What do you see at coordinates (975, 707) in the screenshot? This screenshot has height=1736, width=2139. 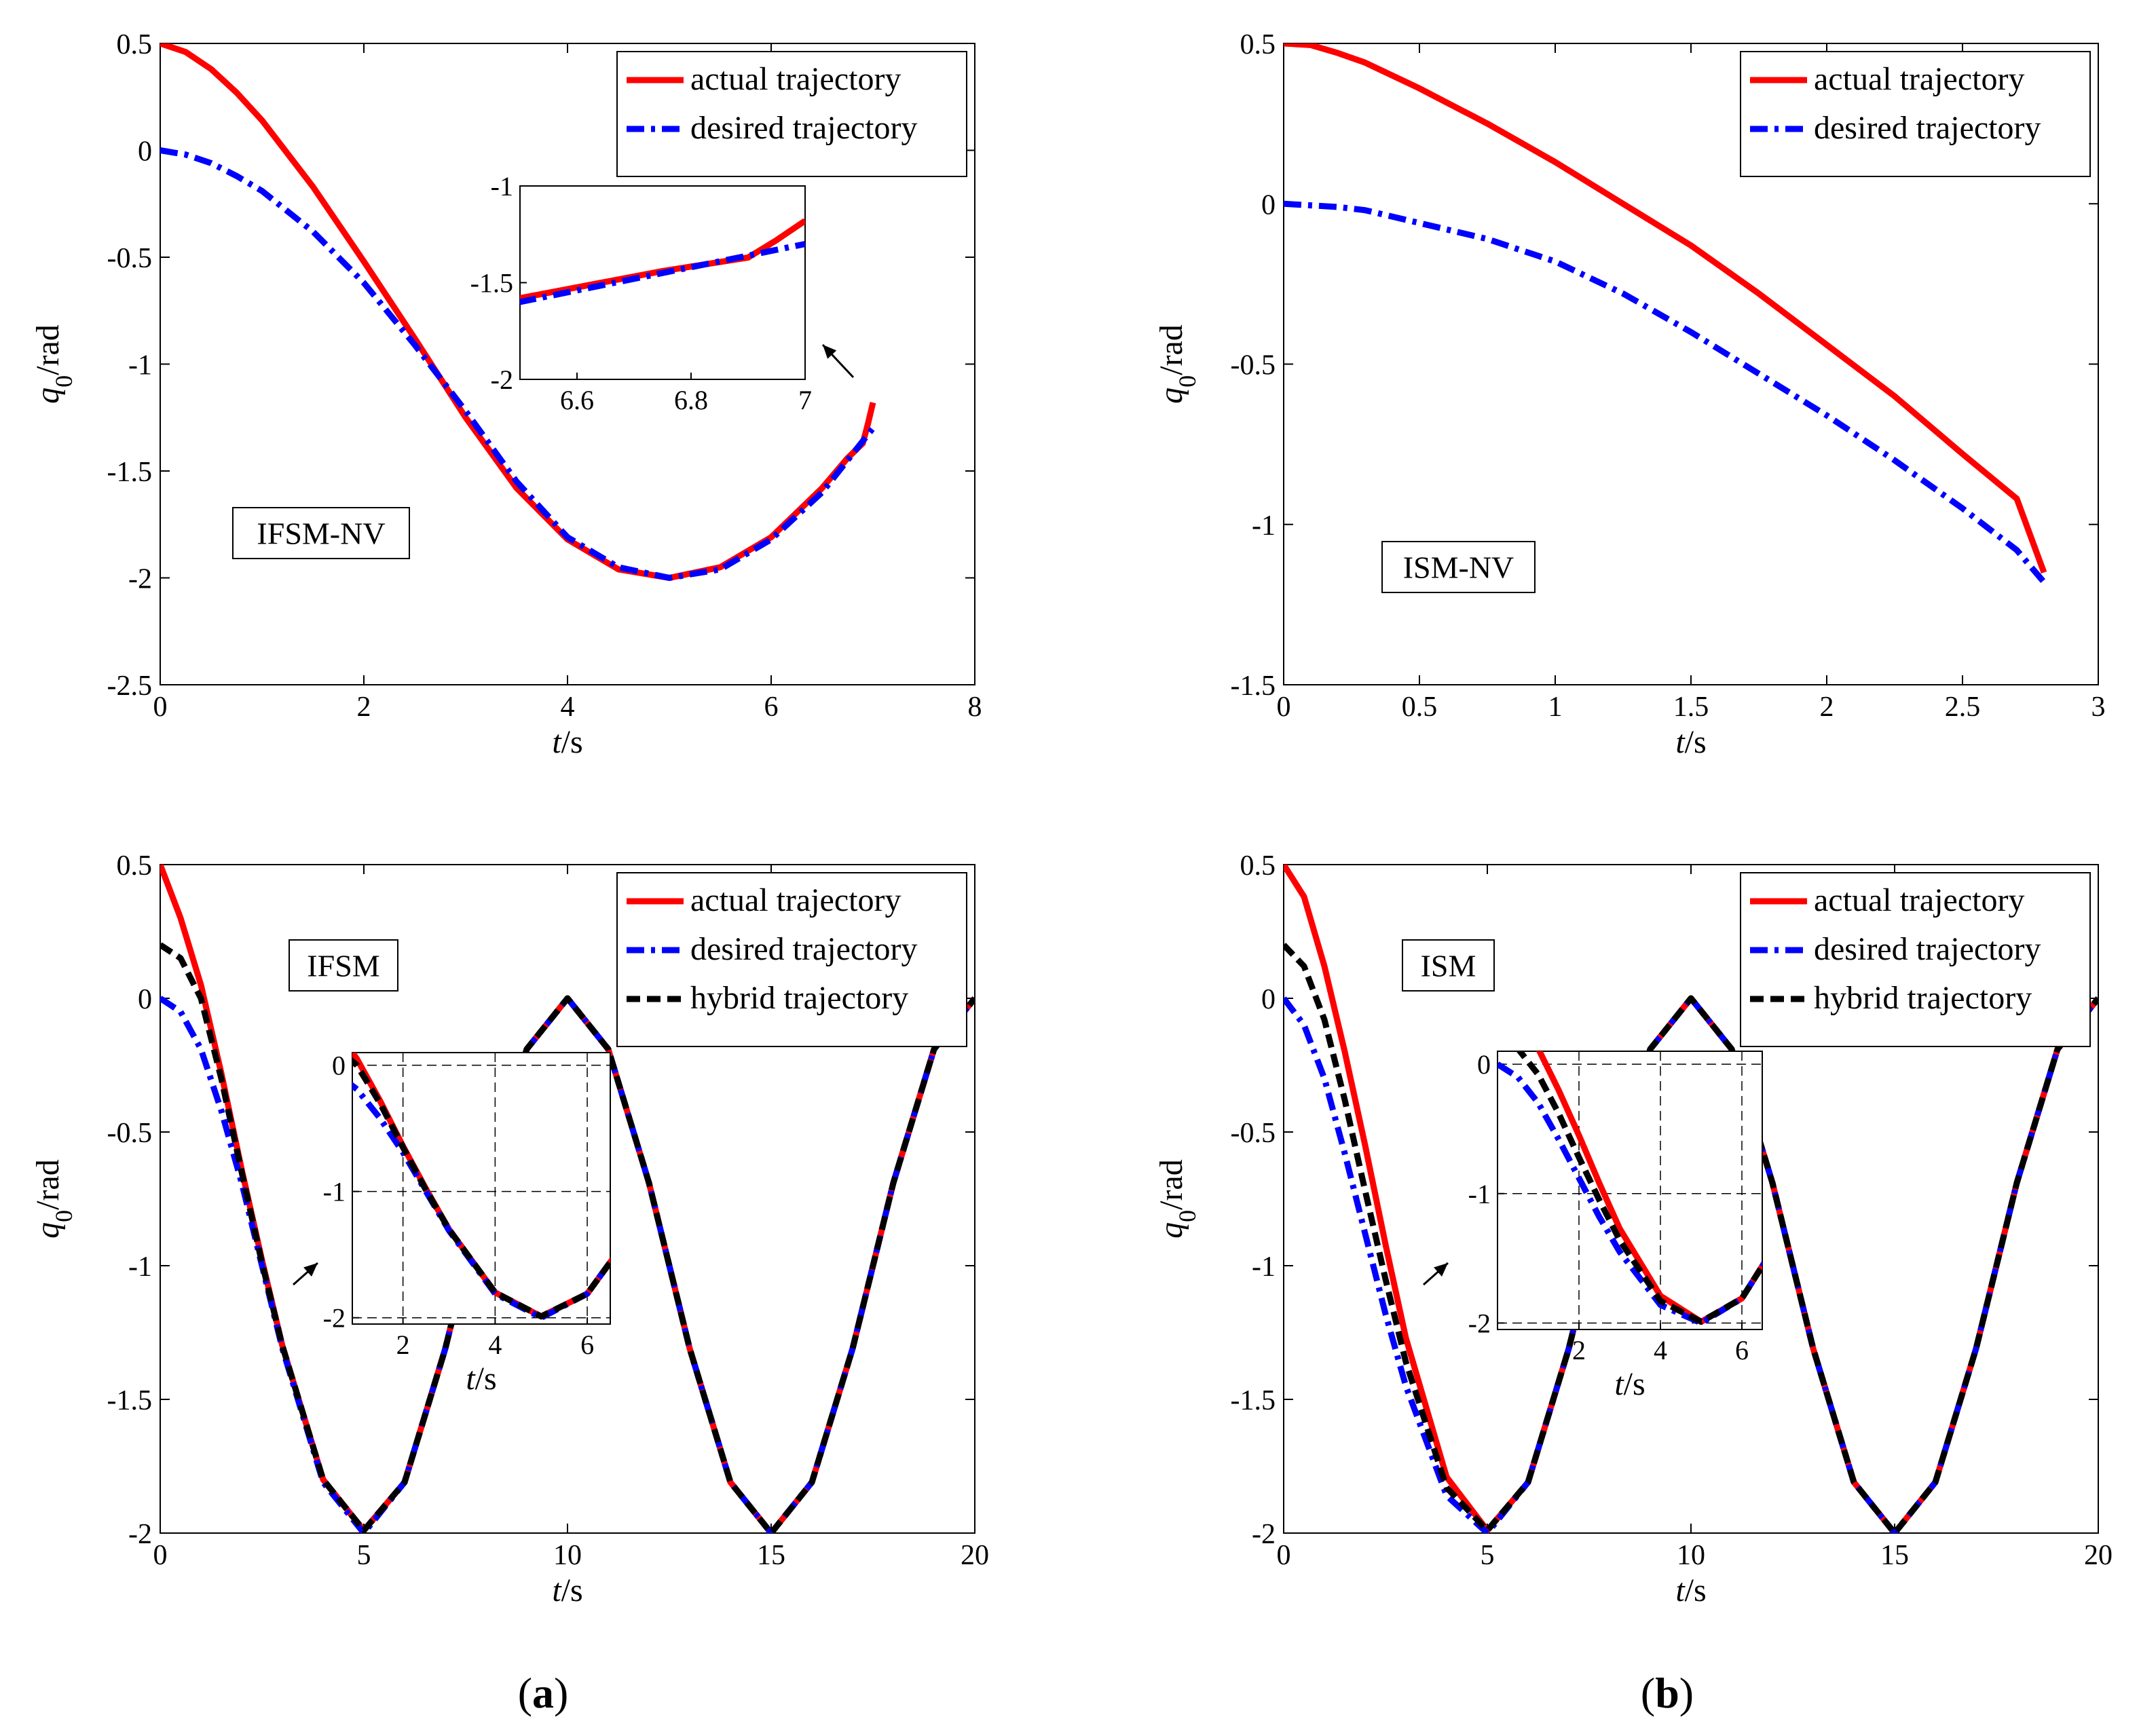 I see `x-tick-label: 8` at bounding box center [975, 707].